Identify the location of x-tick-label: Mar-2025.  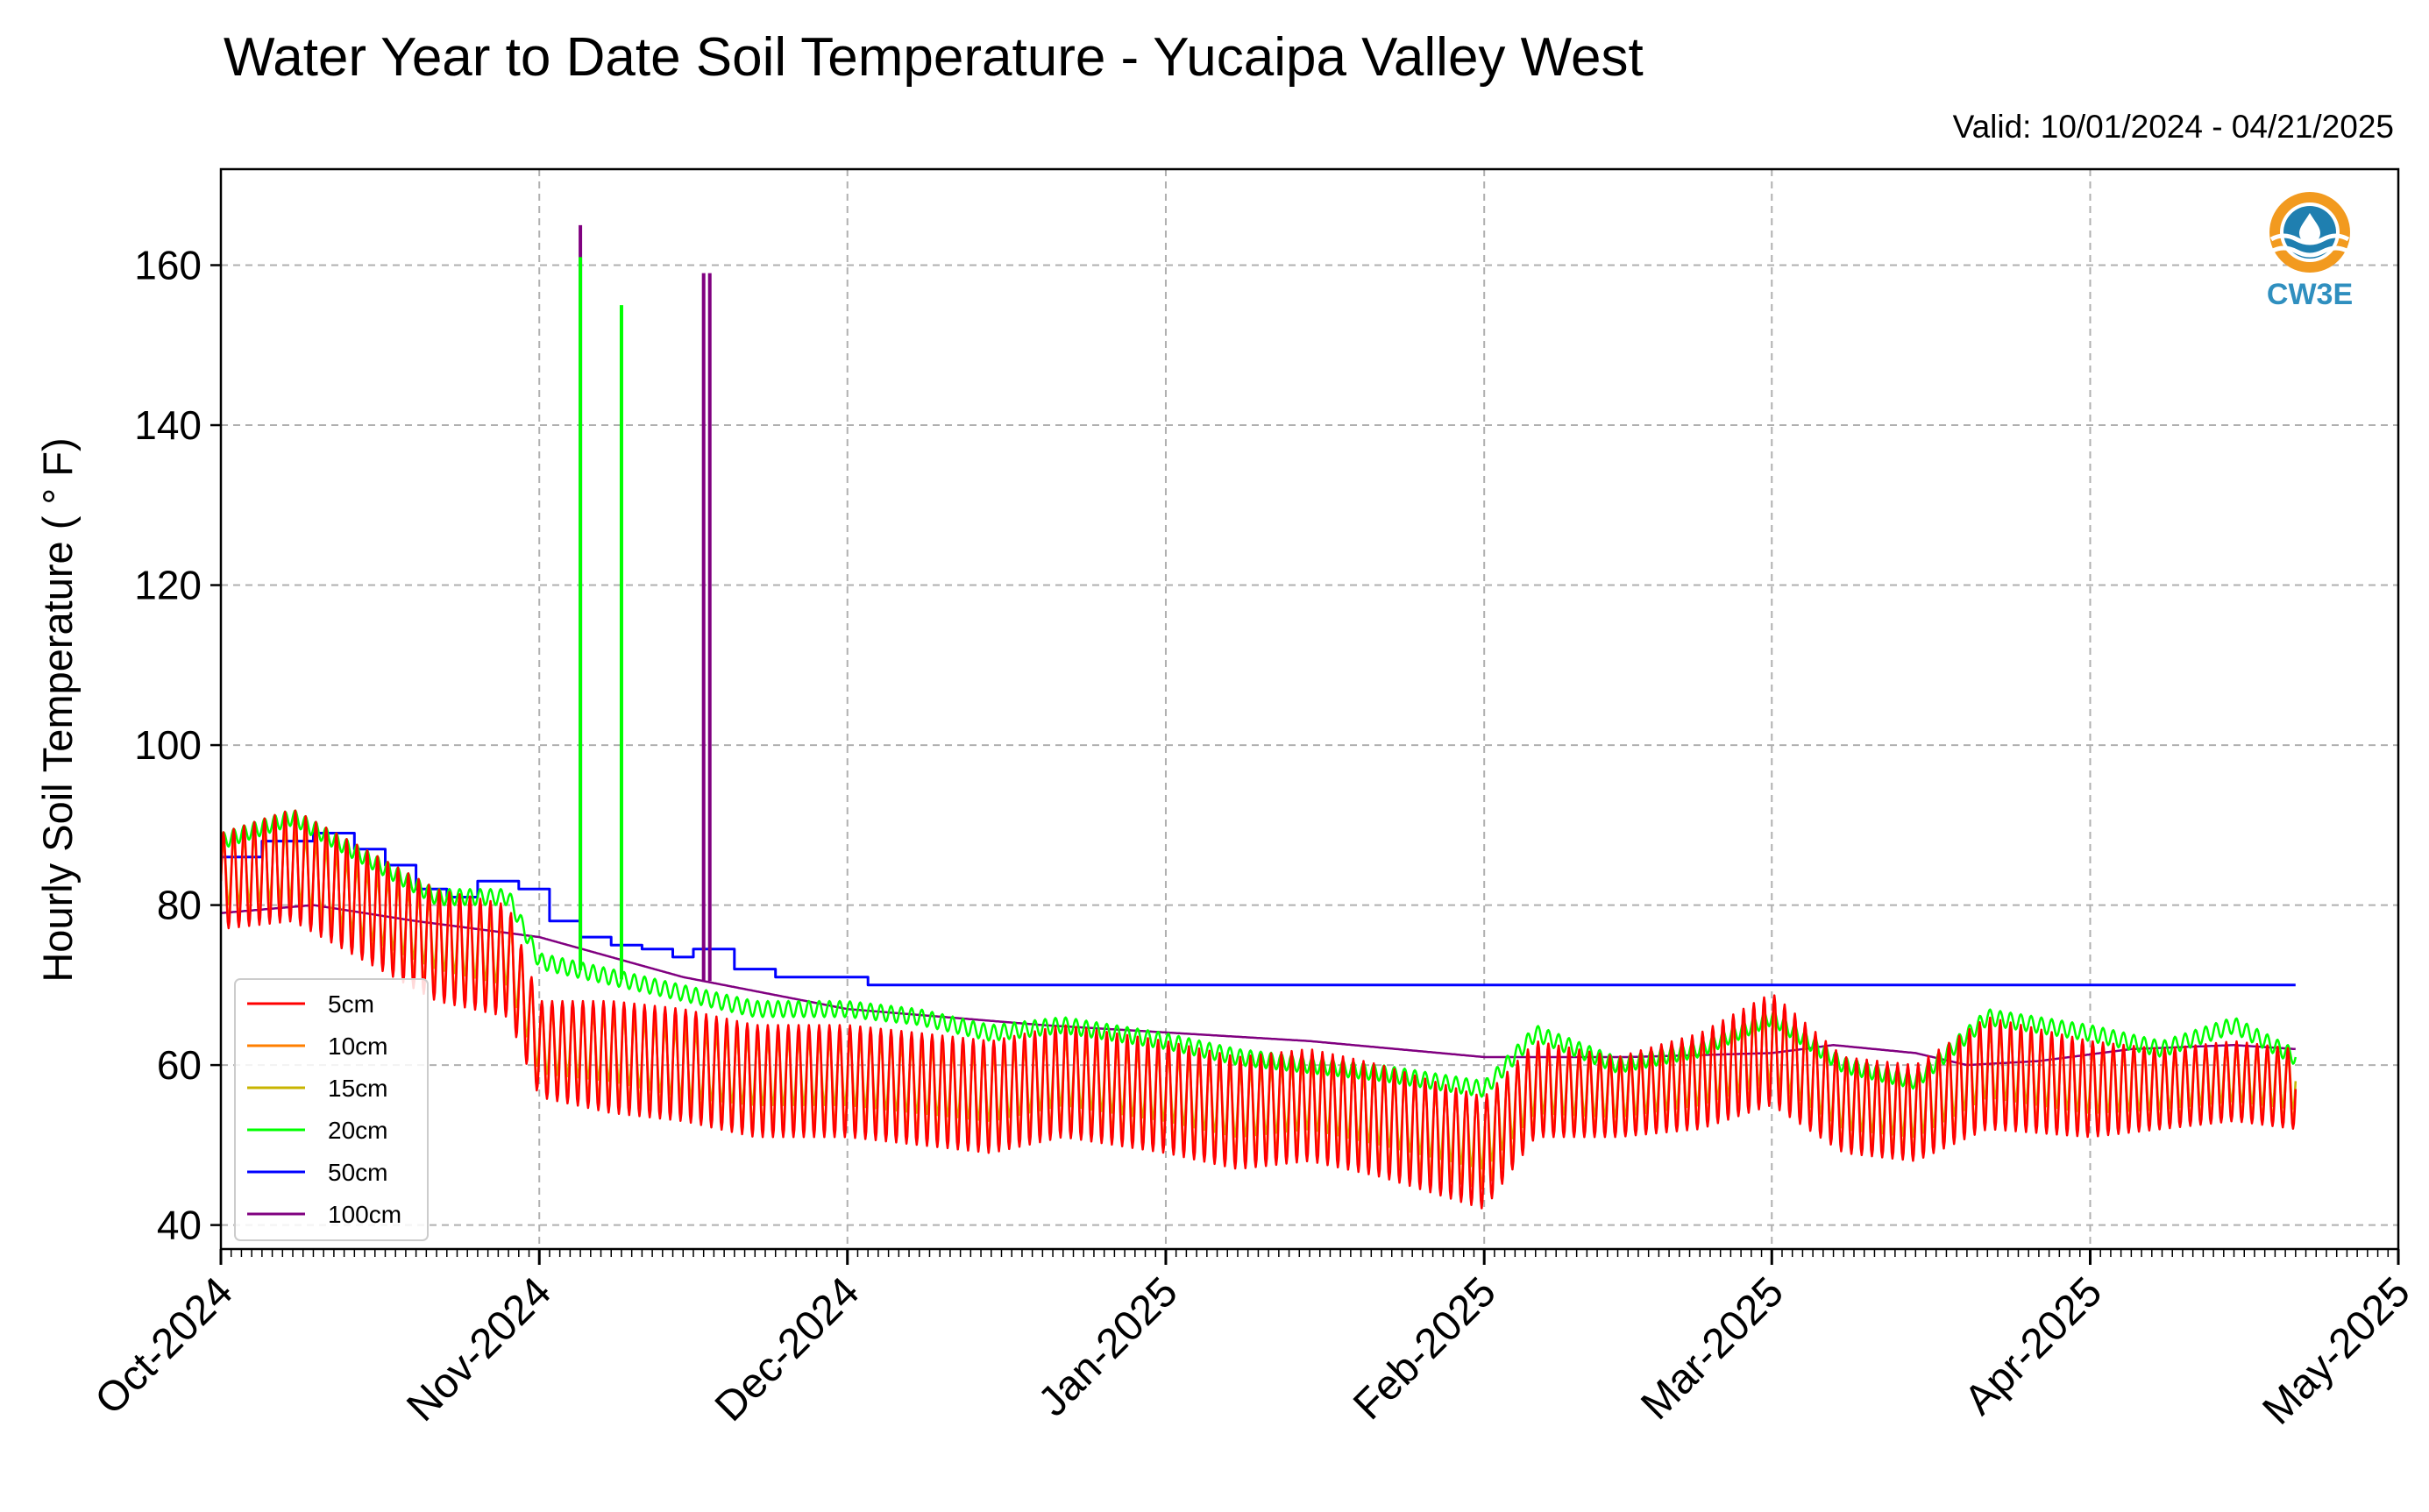
(1712, 1348).